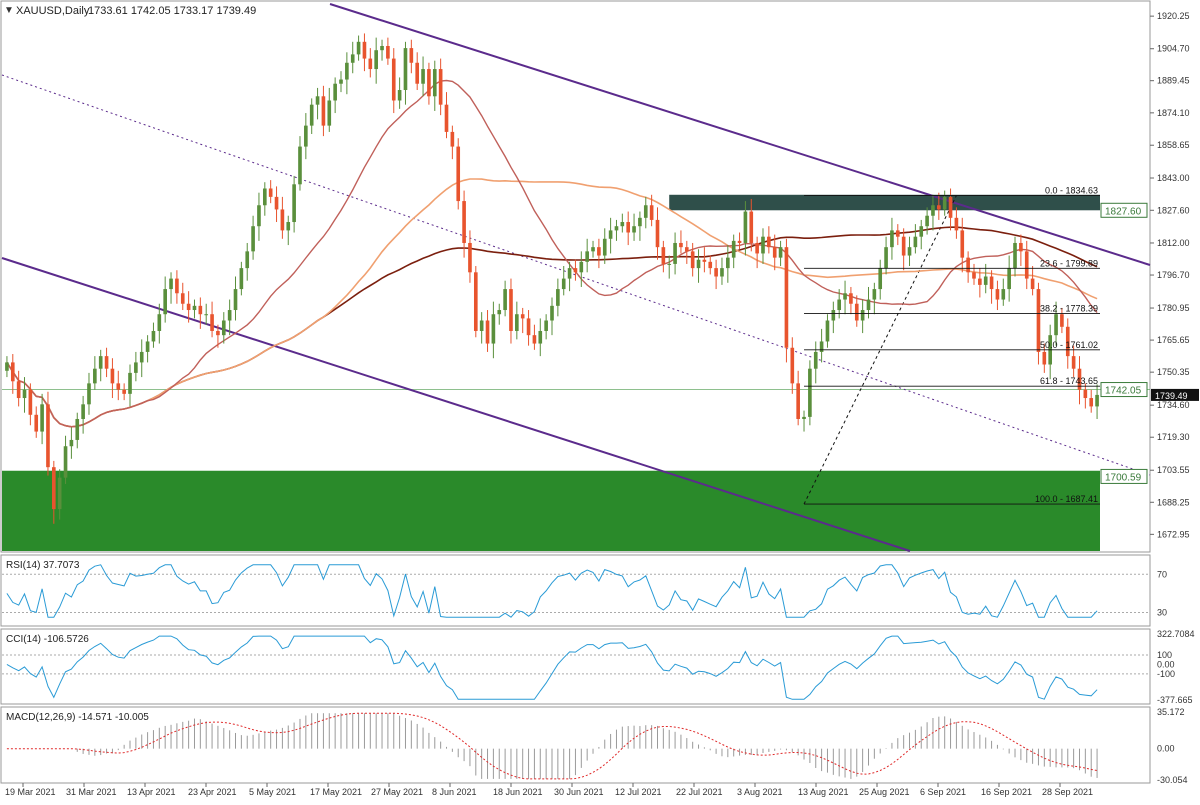  I want to click on chart-collapse-icon: ▼, so click(9, 10).